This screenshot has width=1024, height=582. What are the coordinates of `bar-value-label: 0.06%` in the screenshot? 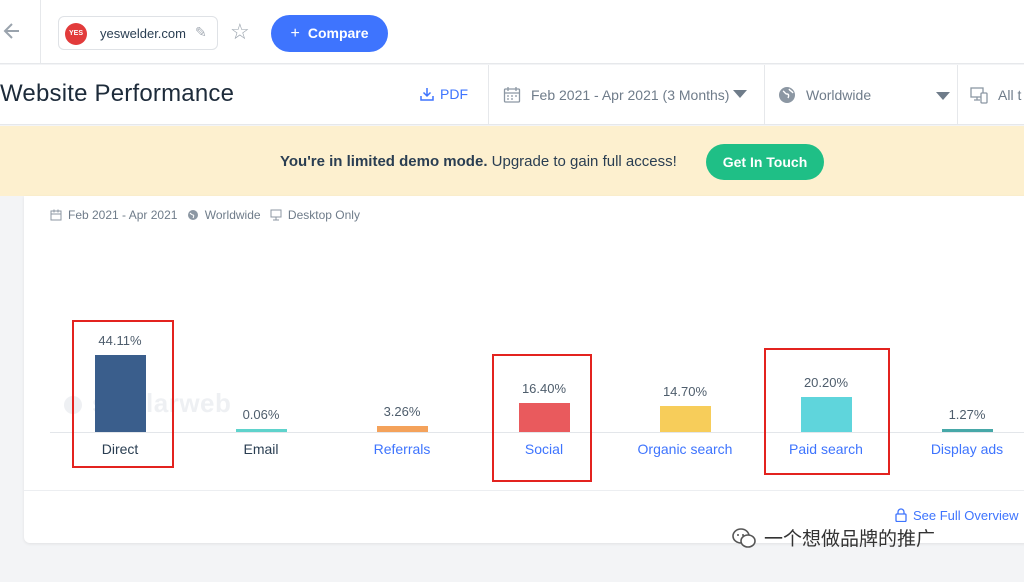 It's located at (261, 414).